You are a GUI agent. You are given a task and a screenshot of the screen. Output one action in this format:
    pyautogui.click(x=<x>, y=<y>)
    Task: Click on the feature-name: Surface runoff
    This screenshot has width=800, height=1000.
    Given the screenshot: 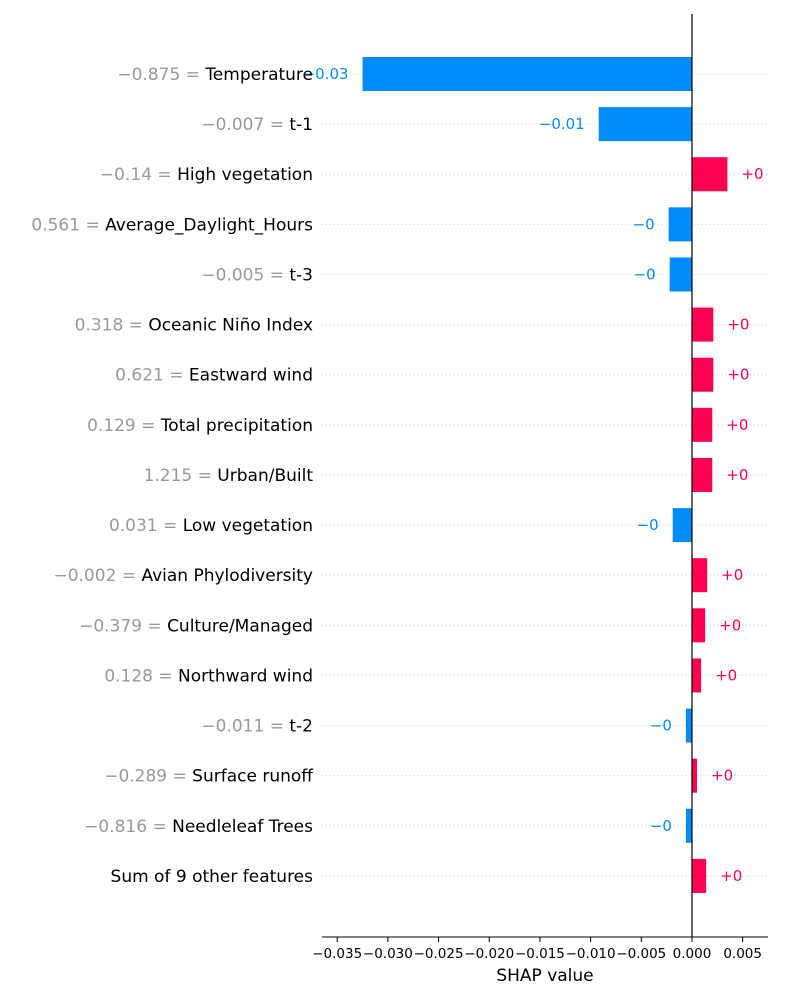 What is the action you would take?
    pyautogui.click(x=253, y=777)
    